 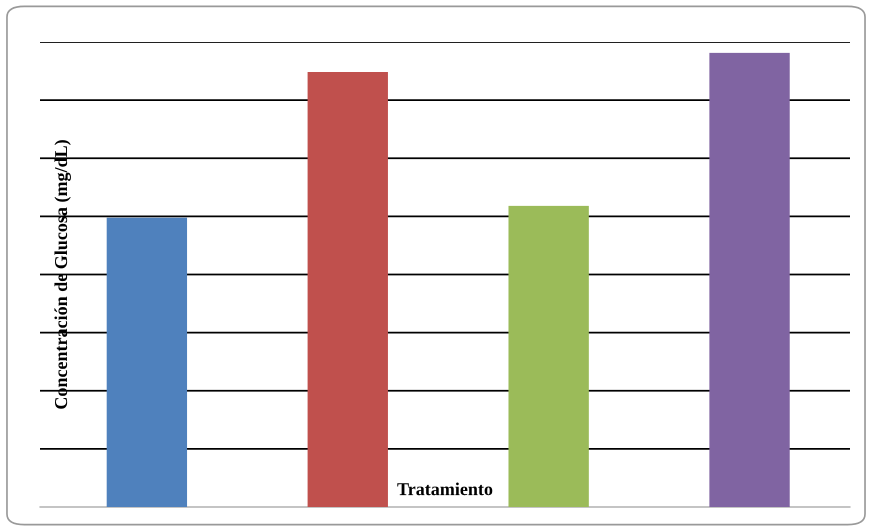 I want to click on y-axis-title: Concentración de Glucosa (mg/dL), so click(x=62, y=274).